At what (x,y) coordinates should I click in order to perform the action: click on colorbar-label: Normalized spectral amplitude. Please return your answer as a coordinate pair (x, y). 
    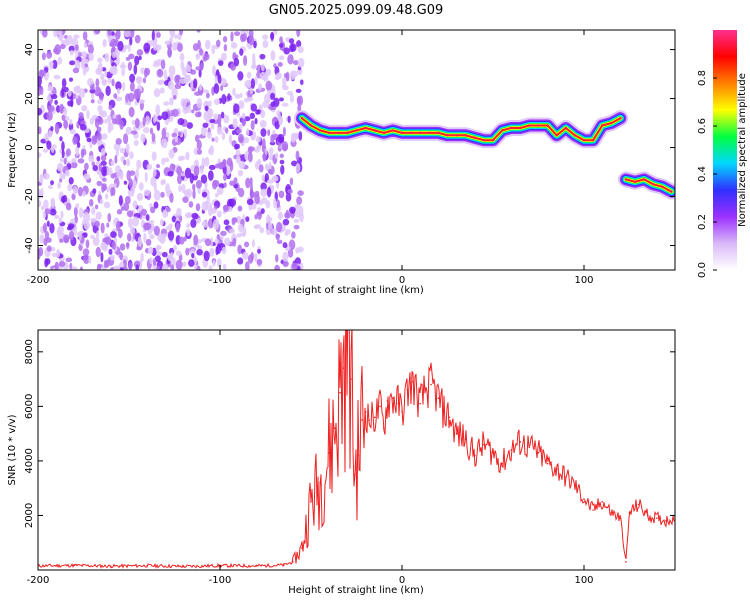
    Looking at the image, I should click on (742, 150).